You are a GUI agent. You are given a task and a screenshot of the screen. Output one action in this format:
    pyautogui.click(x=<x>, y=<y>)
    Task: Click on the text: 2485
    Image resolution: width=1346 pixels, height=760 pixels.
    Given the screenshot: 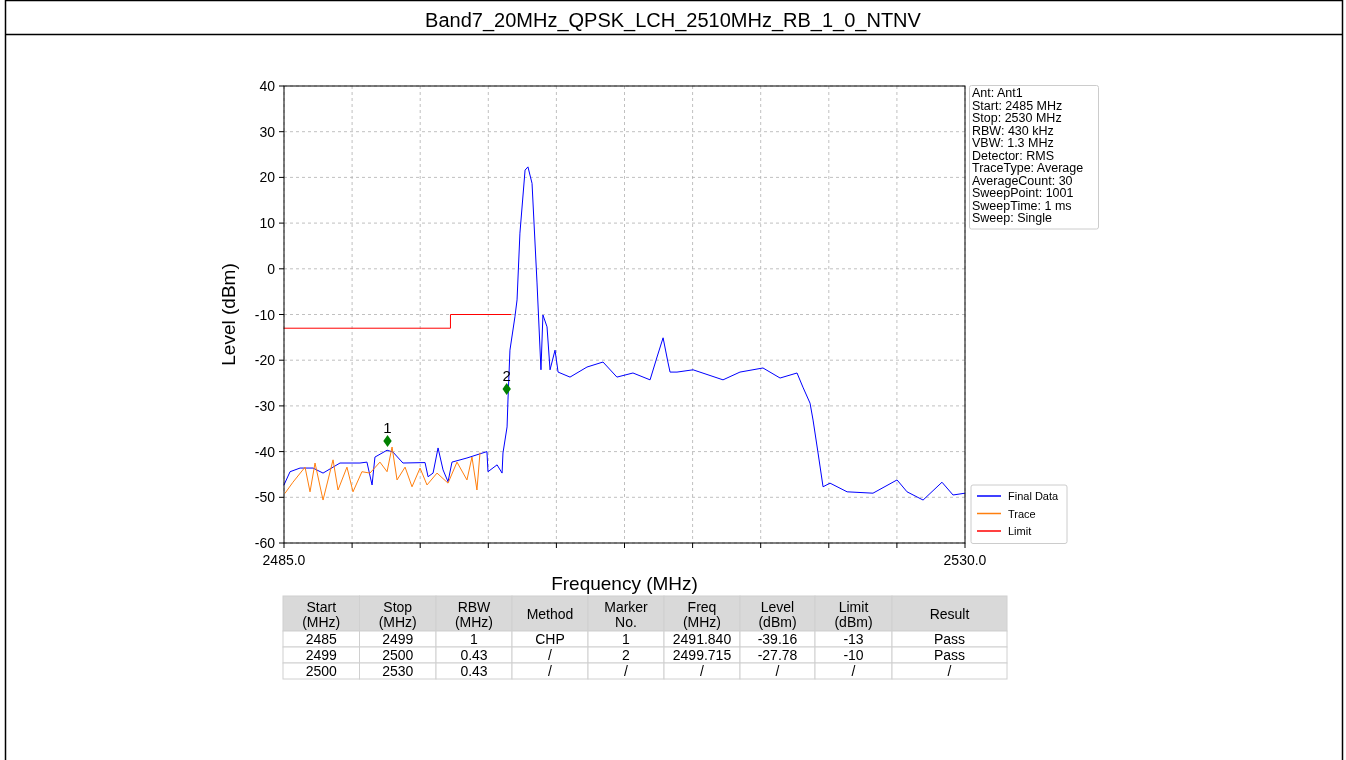 What is the action you would take?
    pyautogui.click(x=321, y=639)
    